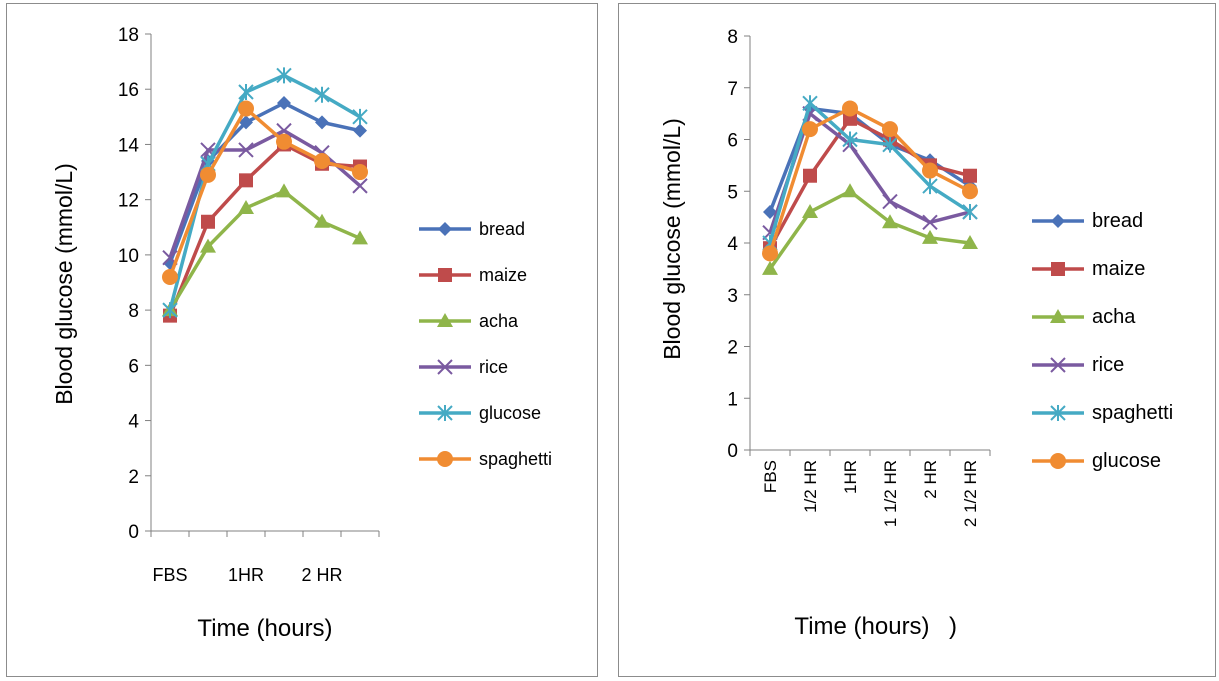 Image resolution: width=1219 pixels, height=681 pixels. What do you see at coordinates (953, 626) in the screenshot?
I see `x-axis-title-paren: )` at bounding box center [953, 626].